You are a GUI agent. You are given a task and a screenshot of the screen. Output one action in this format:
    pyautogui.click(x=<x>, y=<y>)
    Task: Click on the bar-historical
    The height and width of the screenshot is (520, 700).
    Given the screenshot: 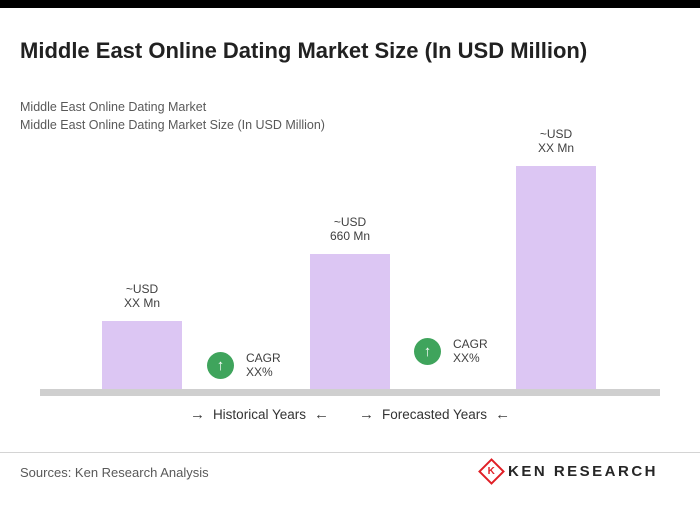 What is the action you would take?
    pyautogui.click(x=142, y=355)
    